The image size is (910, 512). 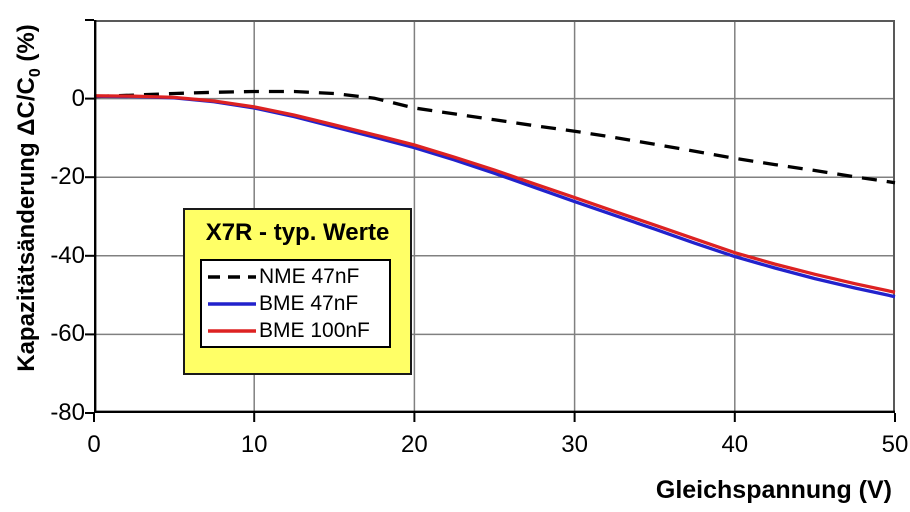 What do you see at coordinates (67, 412) in the screenshot?
I see `y-tick-label: -80` at bounding box center [67, 412].